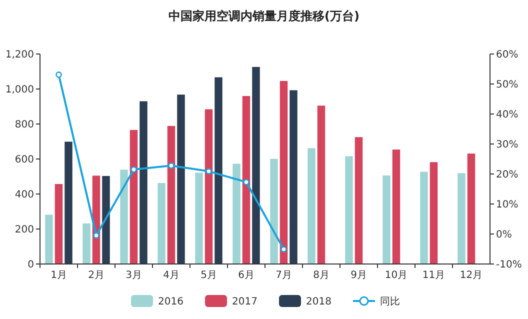  What do you see at coordinates (507, 205) in the screenshot?
I see `y2-tick-label: 10%` at bounding box center [507, 205].